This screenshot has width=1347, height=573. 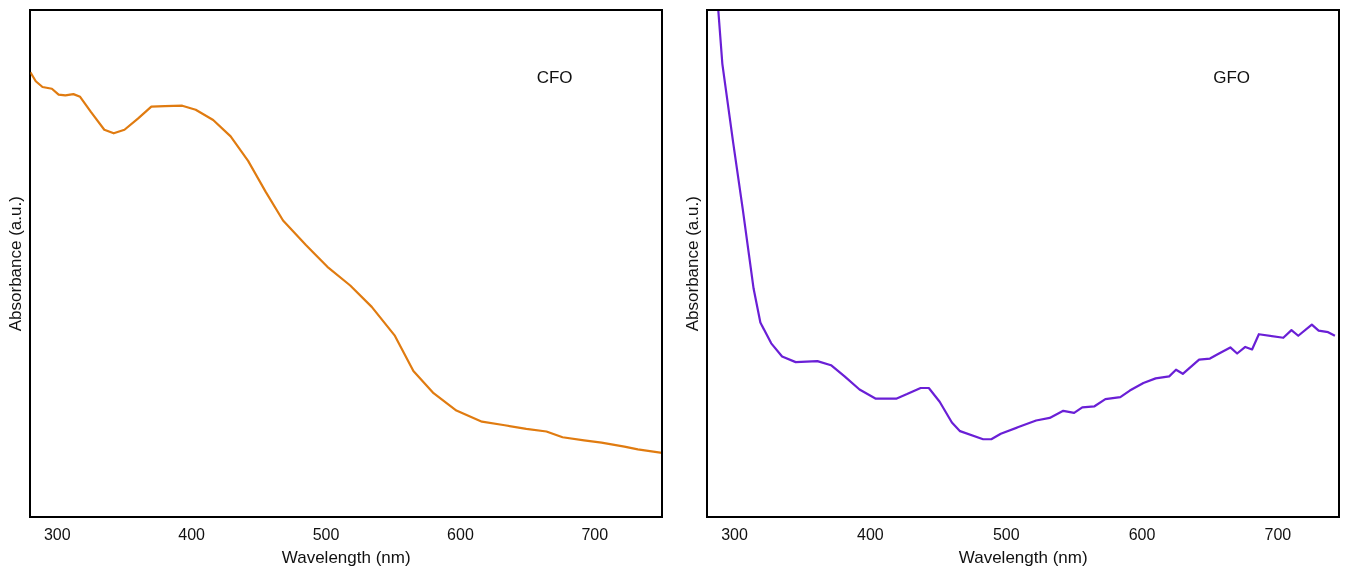 What do you see at coordinates (554, 77) in the screenshot?
I see `annotation: CFO` at bounding box center [554, 77].